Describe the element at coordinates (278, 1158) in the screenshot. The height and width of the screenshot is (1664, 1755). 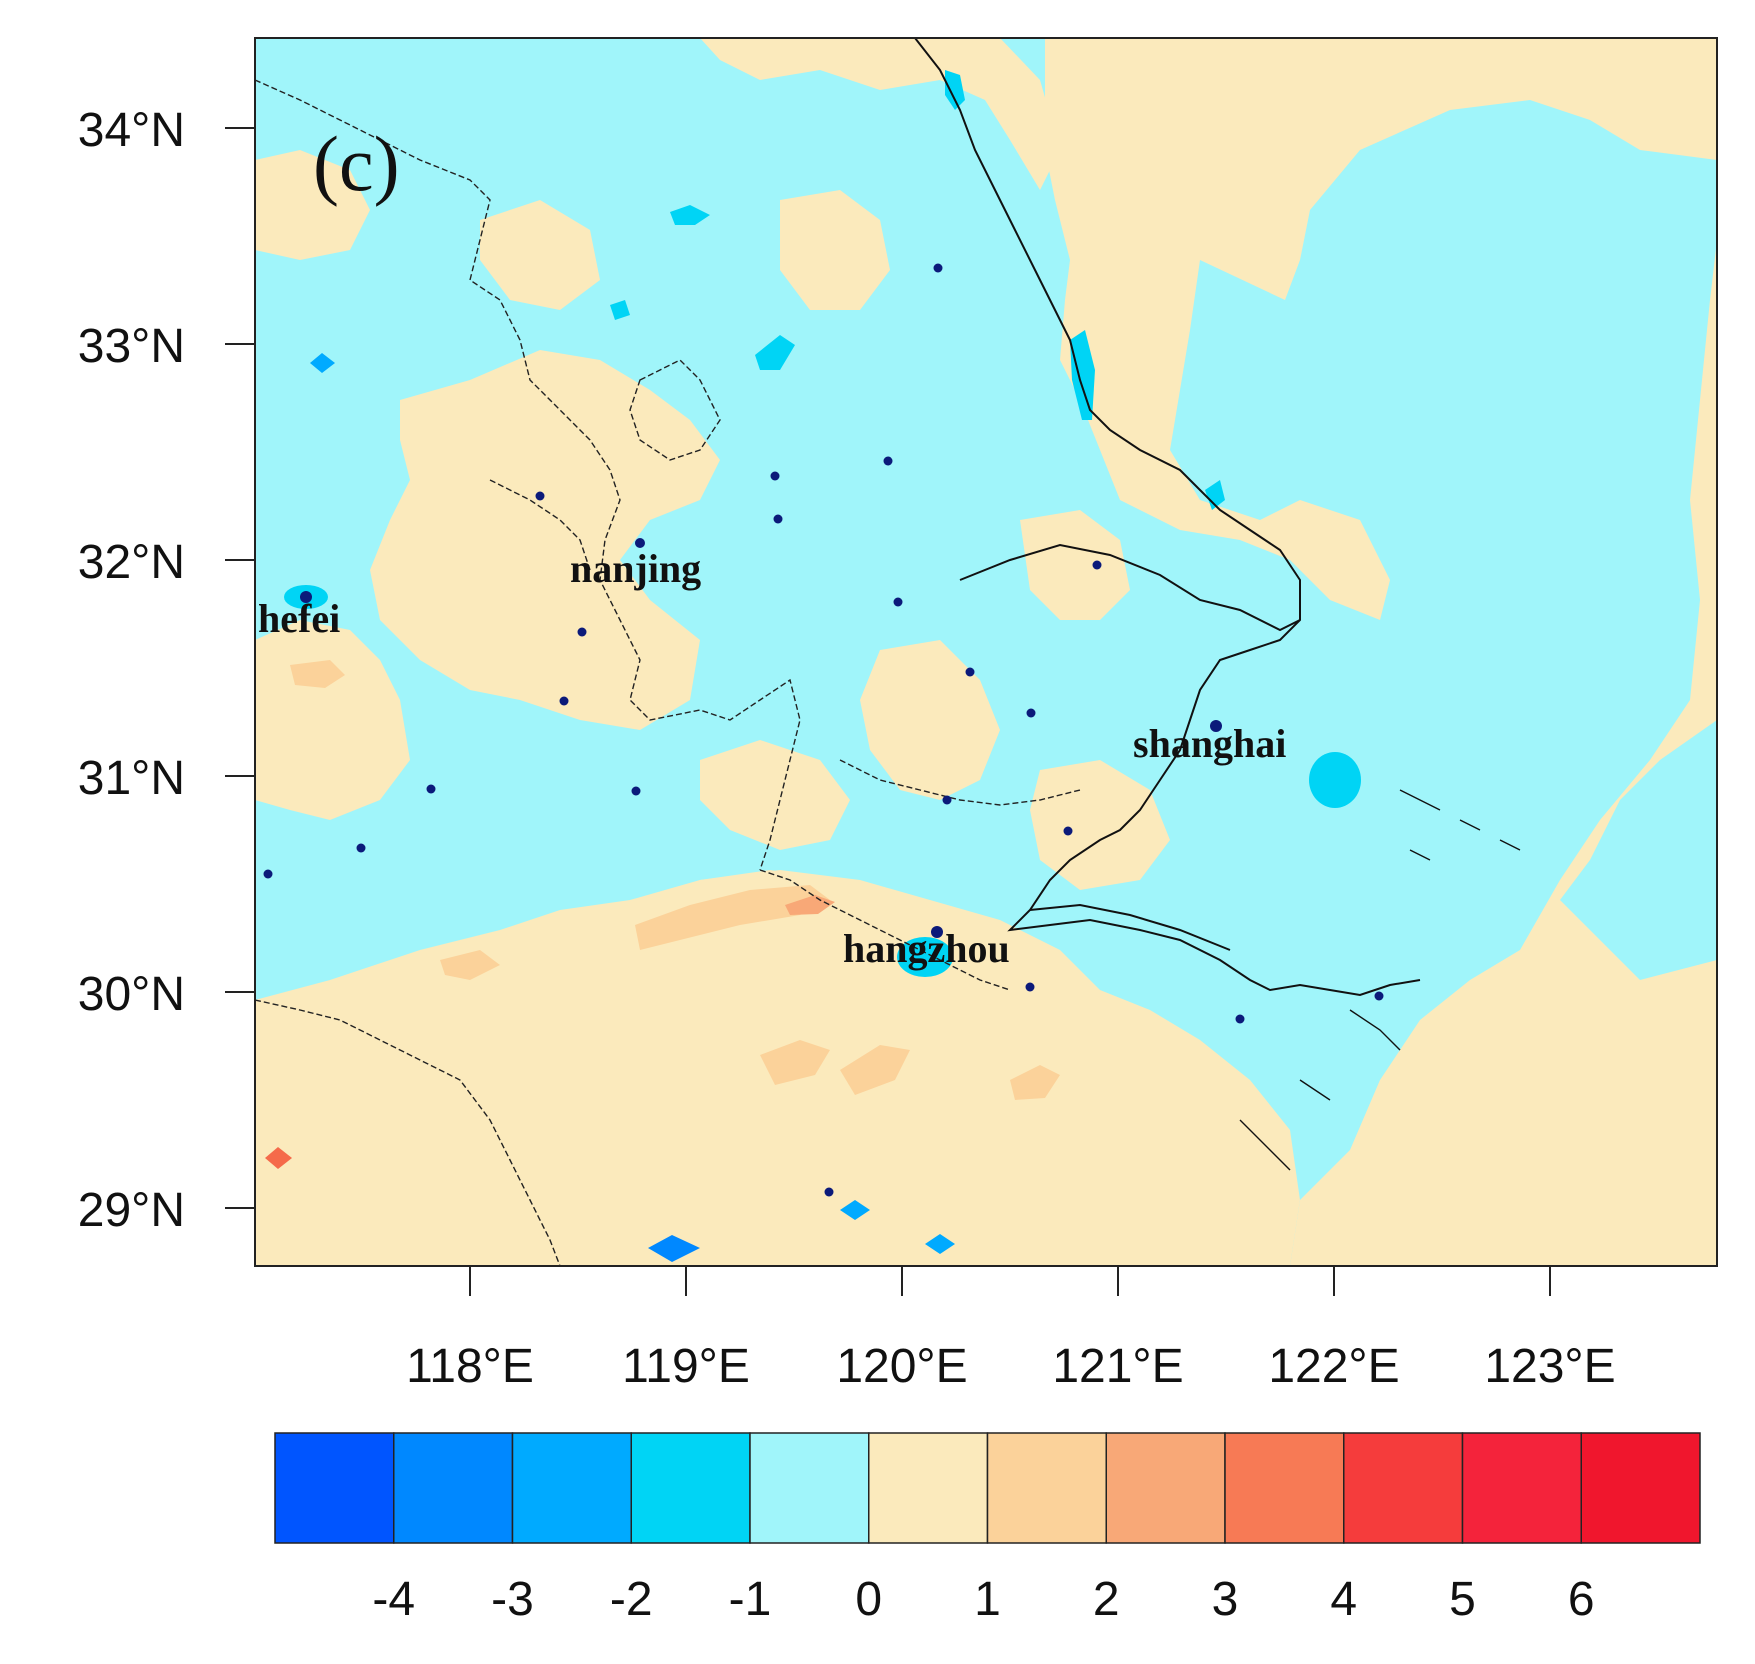
I see `red-spot` at that location.